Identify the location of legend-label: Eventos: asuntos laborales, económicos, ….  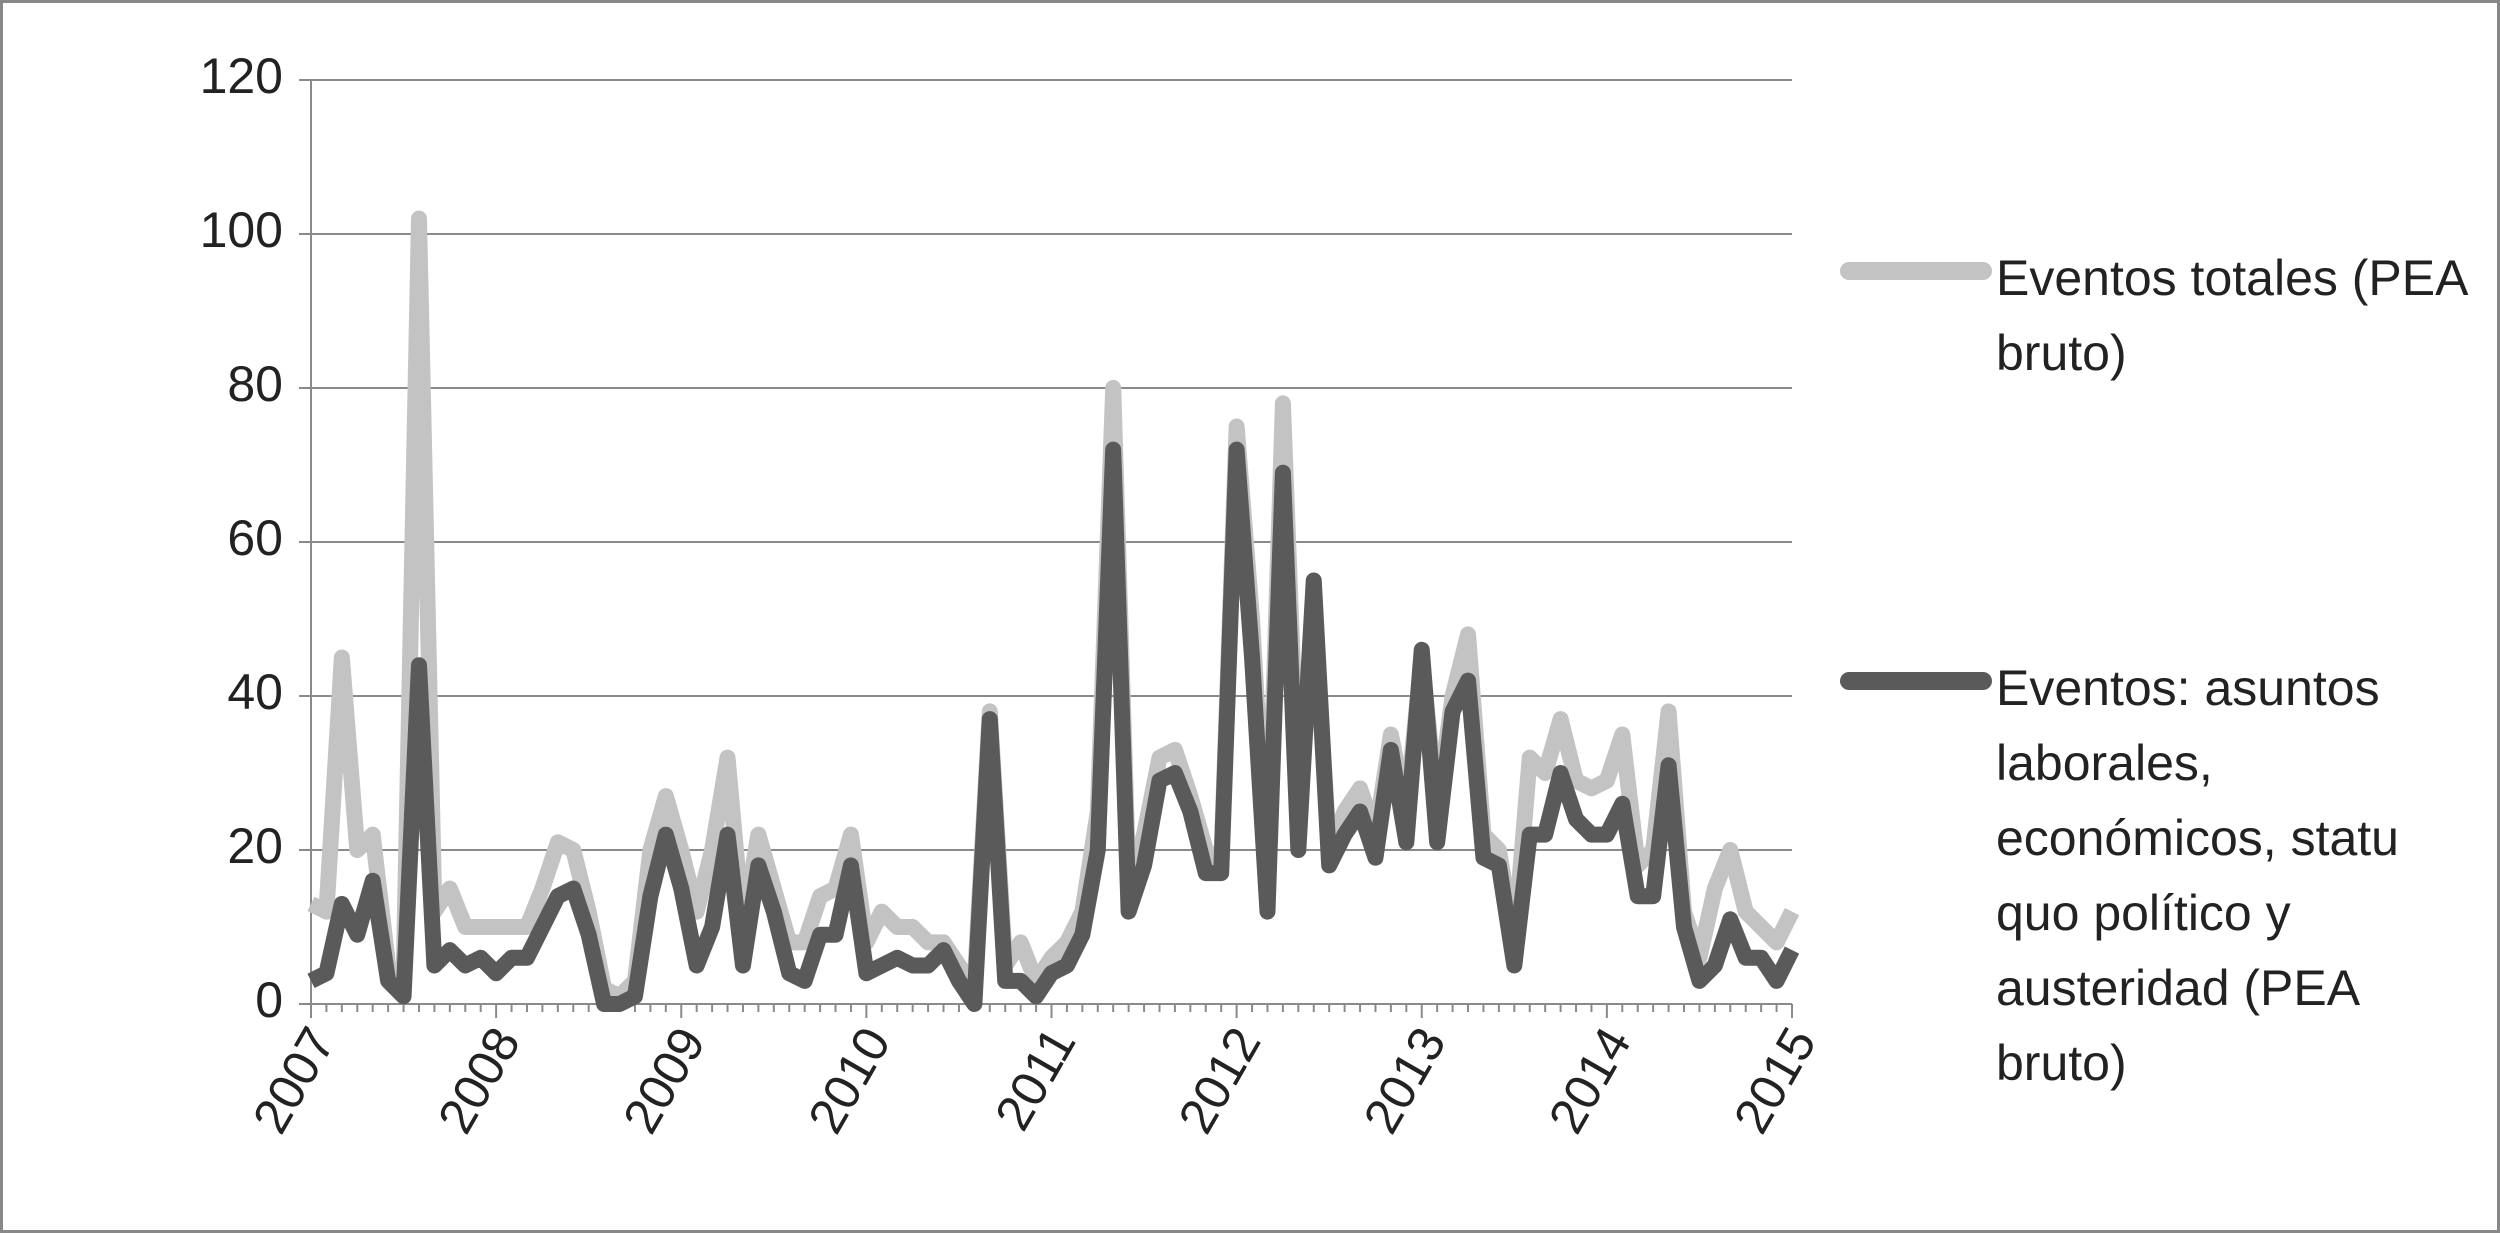
(2197, 875).